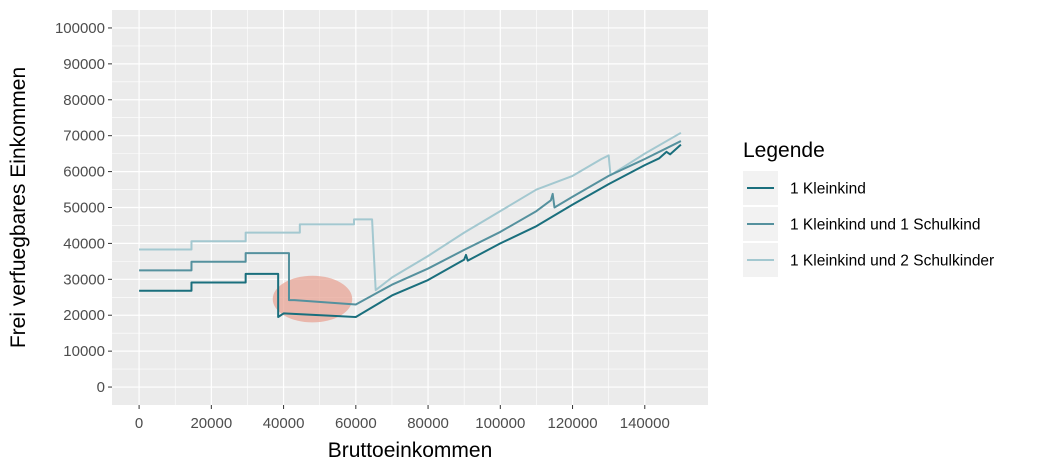 The height and width of the screenshot is (459, 1038). What do you see at coordinates (84, 351) in the screenshot?
I see `y-tick-label: 10000` at bounding box center [84, 351].